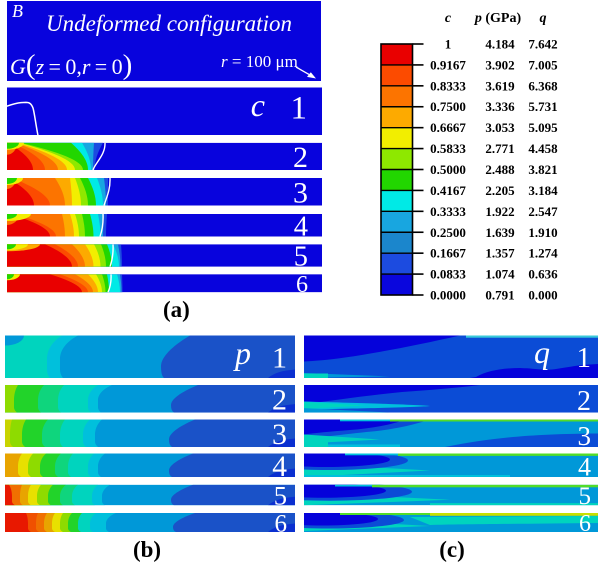 The width and height of the screenshot is (600, 562). I want to click on svg-text: 0.000, so click(542, 295).